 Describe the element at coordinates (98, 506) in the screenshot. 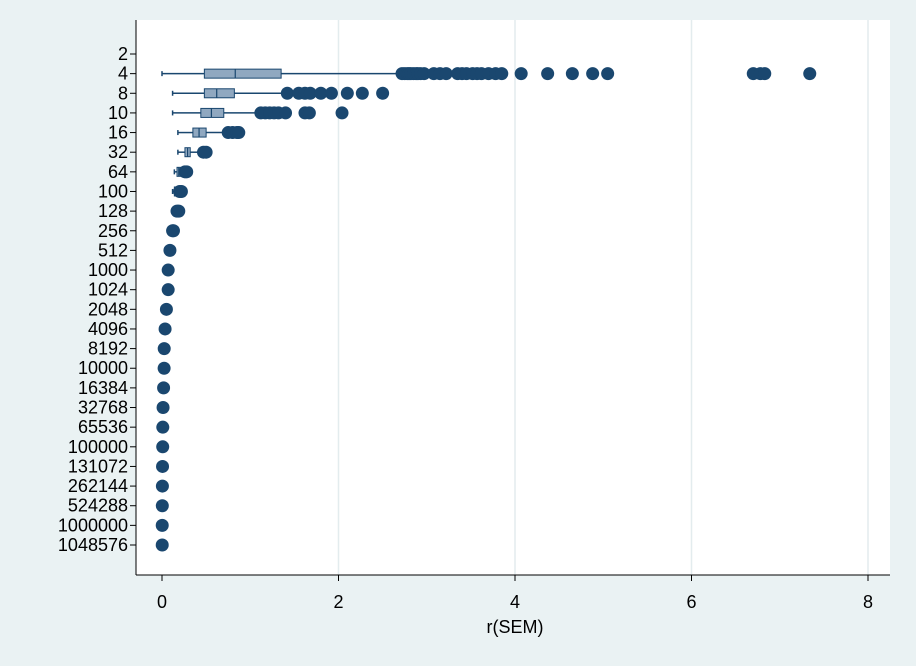

I see `y-tick-label: 524288` at that location.